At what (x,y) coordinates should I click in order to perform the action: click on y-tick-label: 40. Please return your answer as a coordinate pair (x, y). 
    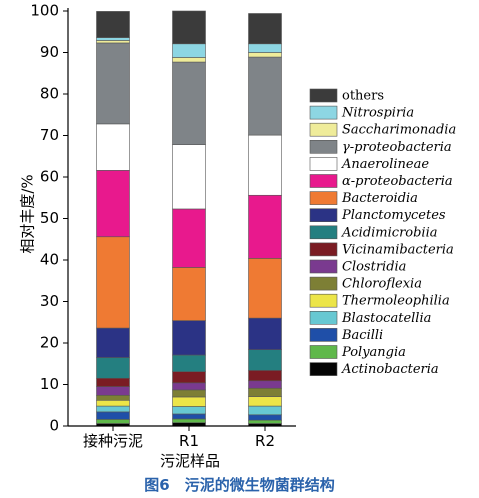
    Looking at the image, I should click on (49, 260).